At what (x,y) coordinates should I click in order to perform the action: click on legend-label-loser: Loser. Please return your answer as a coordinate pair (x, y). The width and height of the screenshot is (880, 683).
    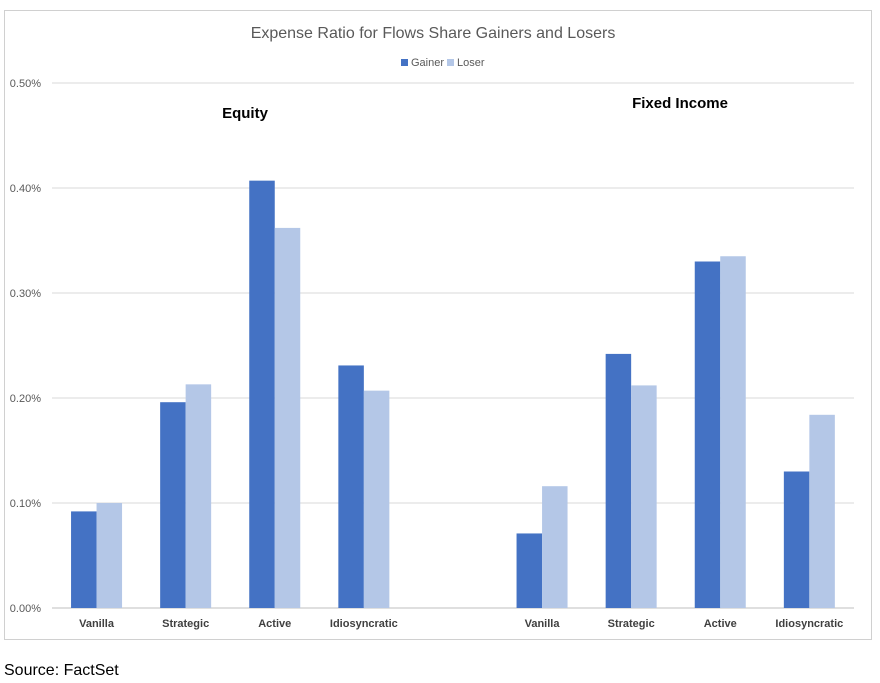
    Looking at the image, I should click on (471, 63).